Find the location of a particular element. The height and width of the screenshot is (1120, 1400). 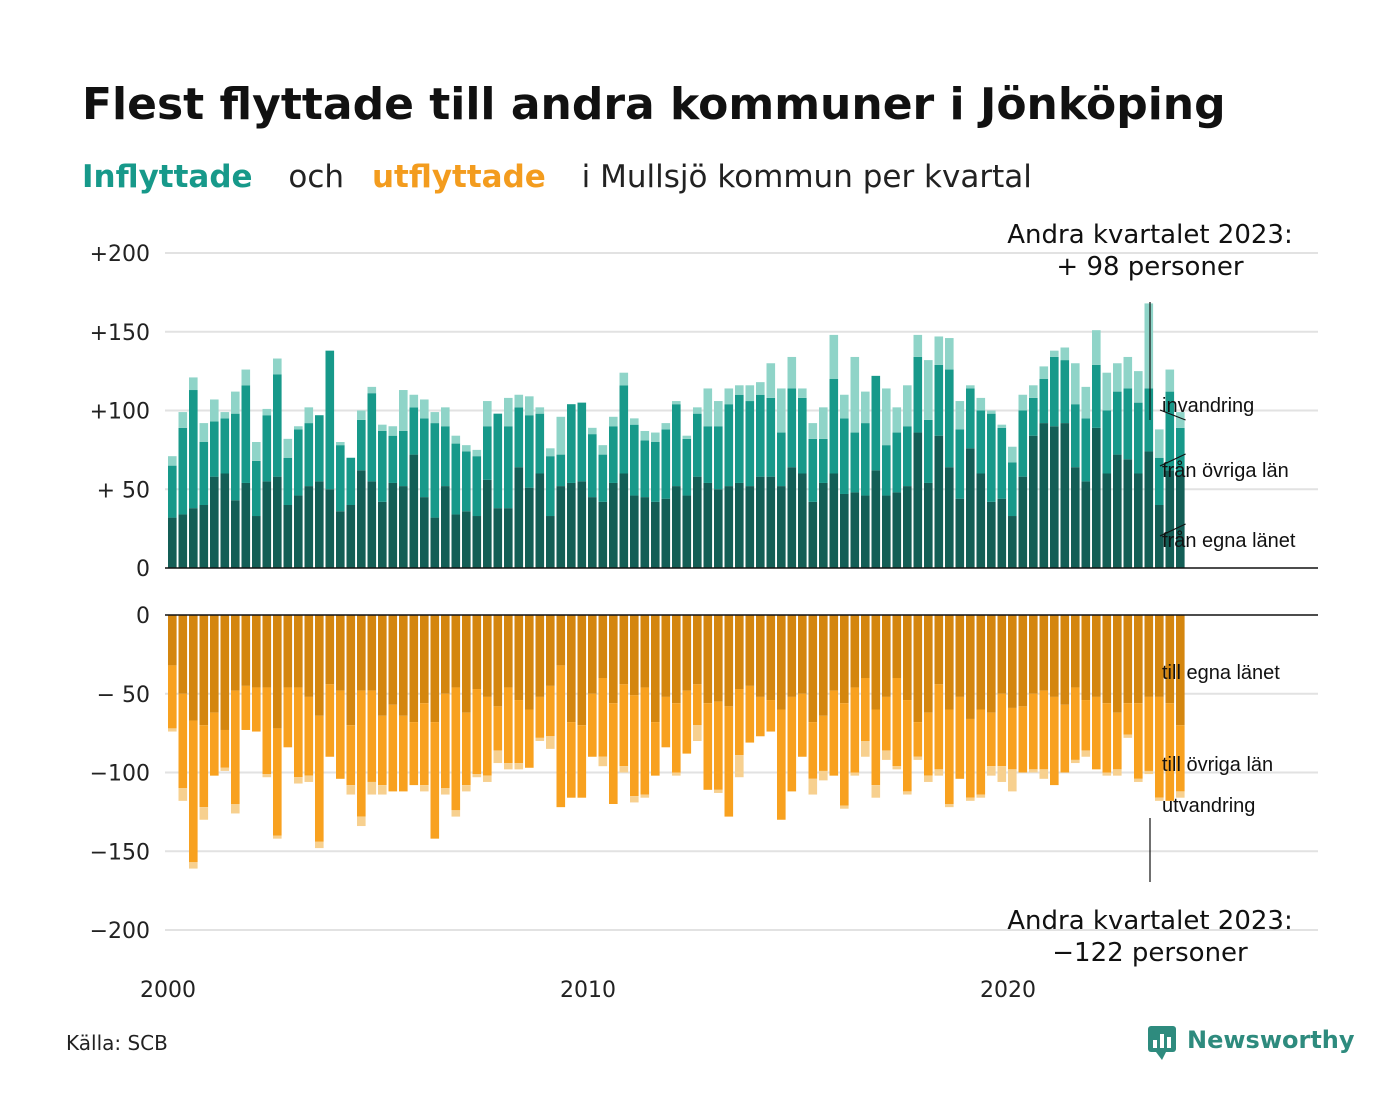

y-tick-label-in: +200 is located at coordinates (120, 254).